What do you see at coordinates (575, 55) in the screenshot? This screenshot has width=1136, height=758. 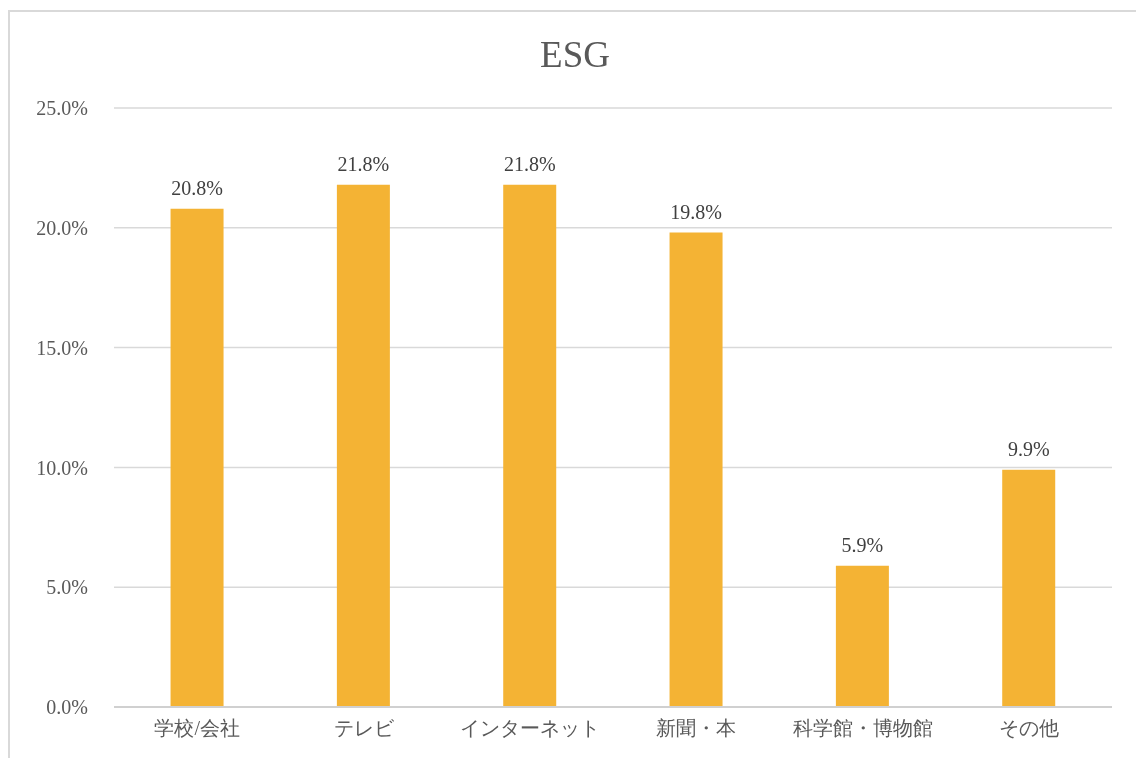 I see `chart-title: ESG` at bounding box center [575, 55].